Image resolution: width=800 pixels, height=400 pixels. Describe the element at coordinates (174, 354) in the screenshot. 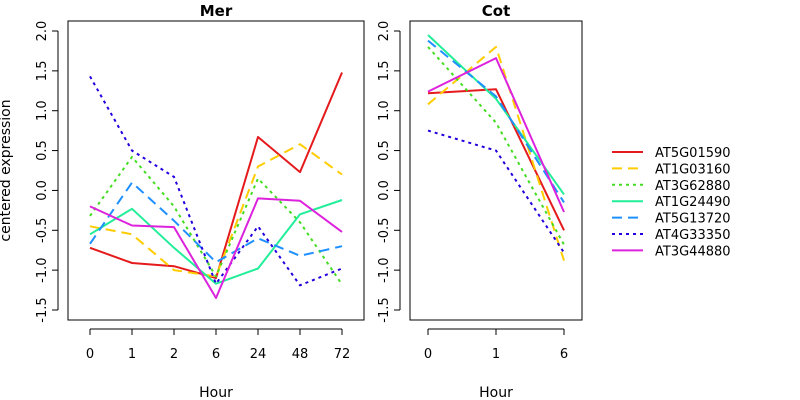

I see `x-tick-label: 2` at that location.